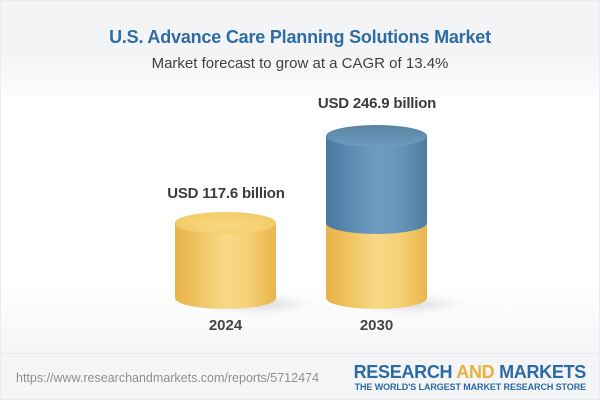 The image size is (600, 400). What do you see at coordinates (475, 372) in the screenshot?
I see `logo-word-and: AND` at bounding box center [475, 372].